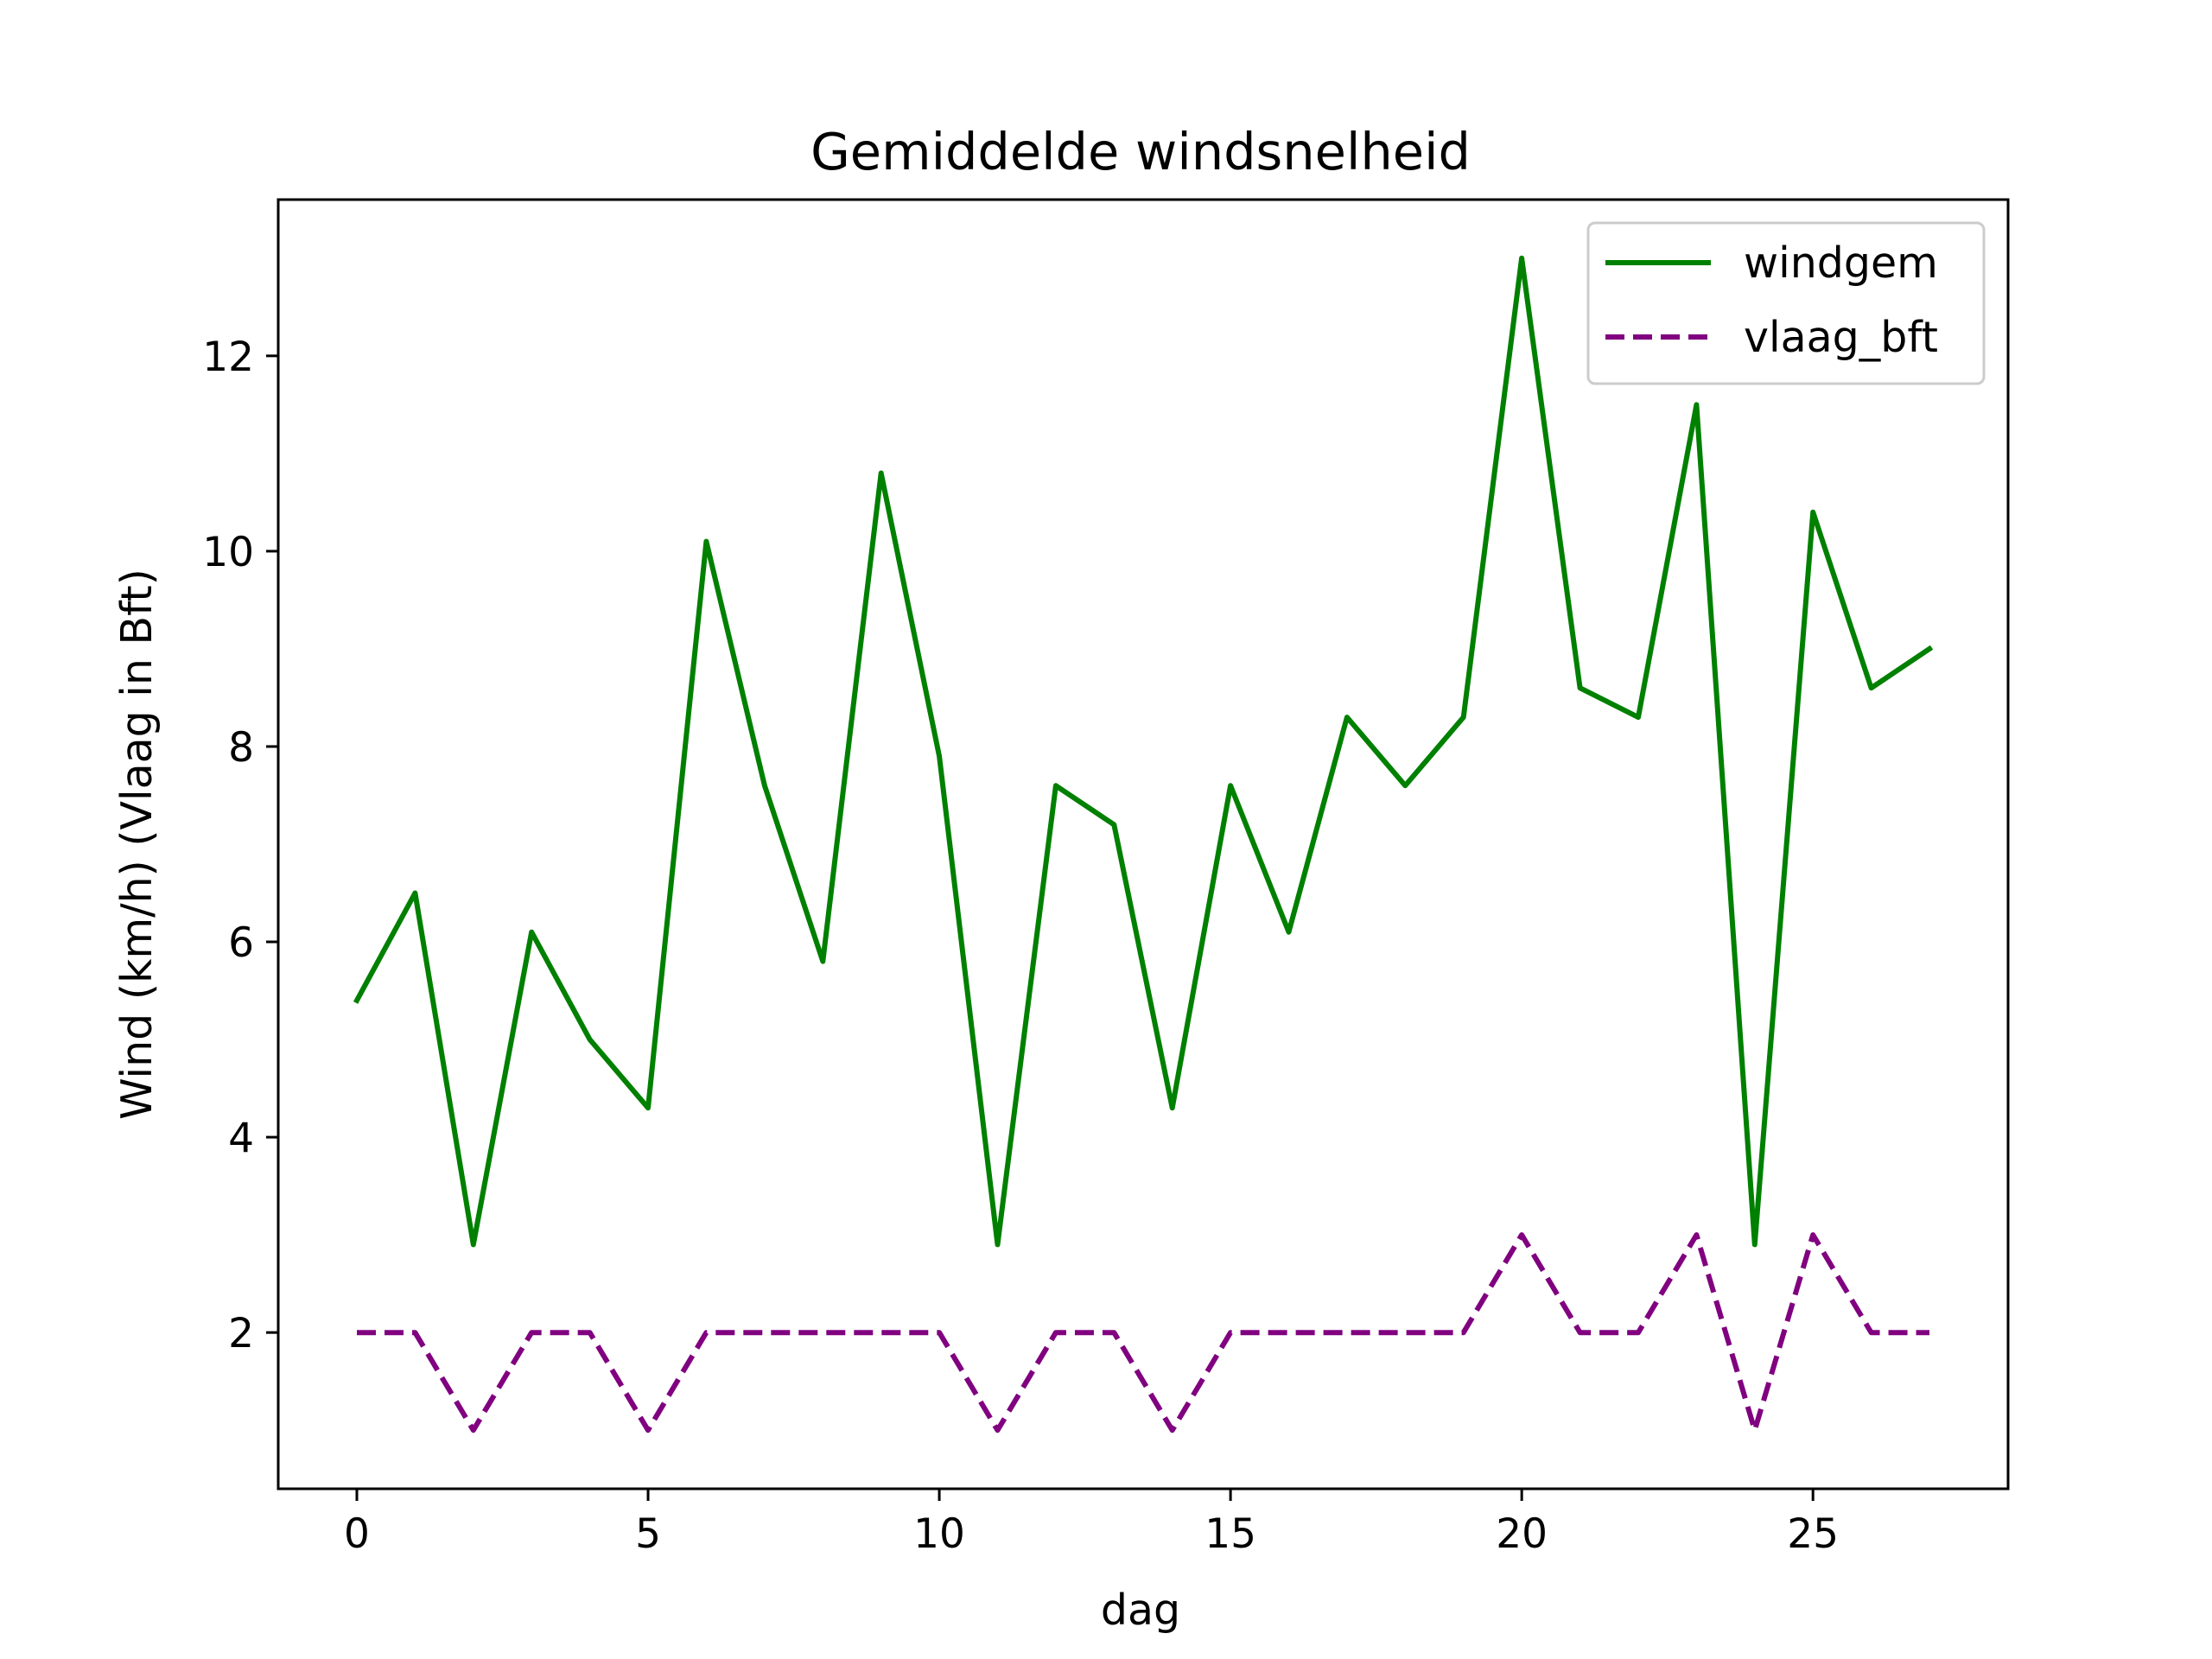  I want to click on y-tick-label: 12, so click(228, 357).